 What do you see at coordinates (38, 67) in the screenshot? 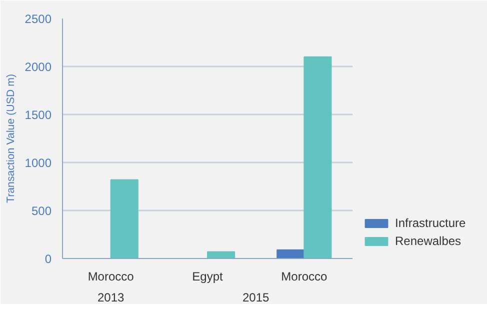
I see `y-tick-label: 2000` at bounding box center [38, 67].